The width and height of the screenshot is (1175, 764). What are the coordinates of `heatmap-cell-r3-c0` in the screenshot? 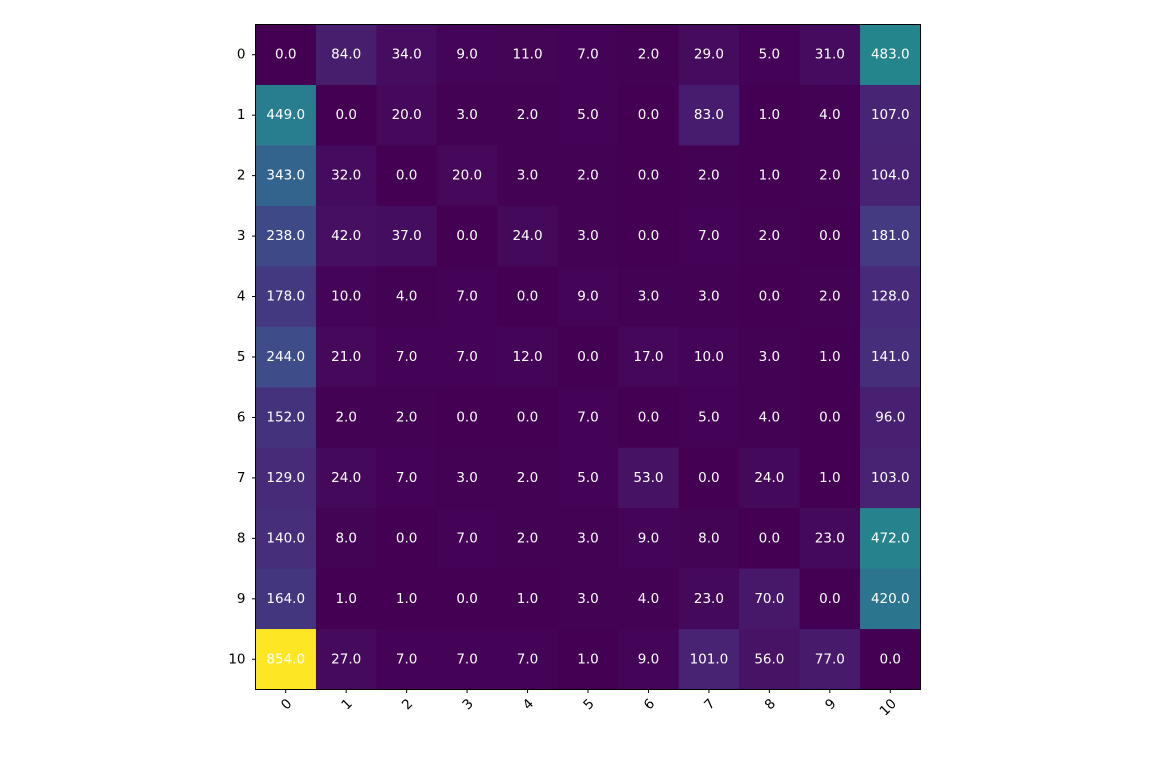 It's located at (286, 236).